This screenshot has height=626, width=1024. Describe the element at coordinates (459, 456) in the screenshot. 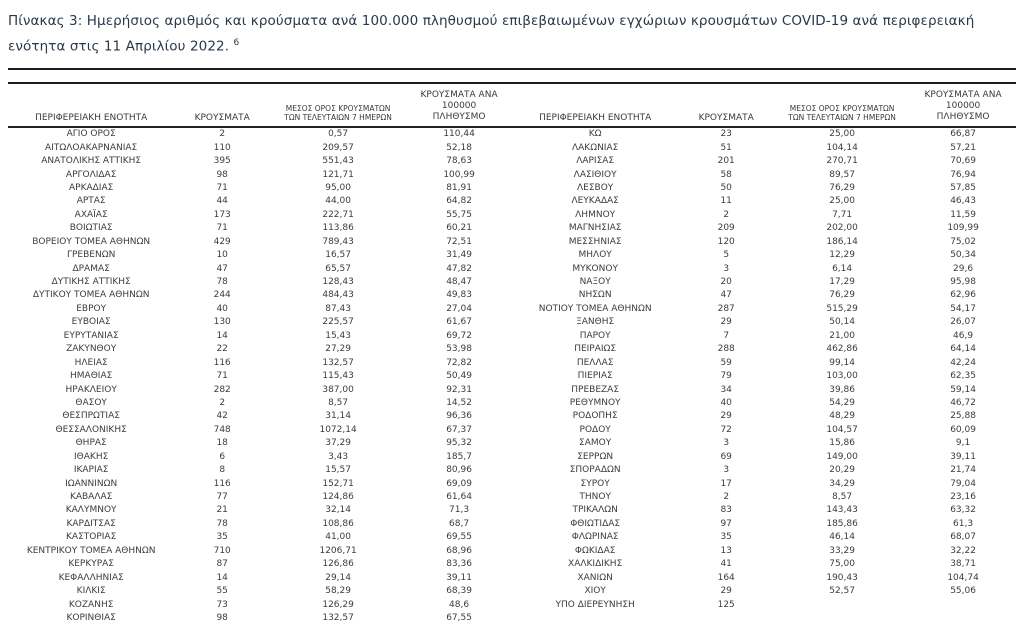

I see `per-100k-cell: 185,7` at that location.